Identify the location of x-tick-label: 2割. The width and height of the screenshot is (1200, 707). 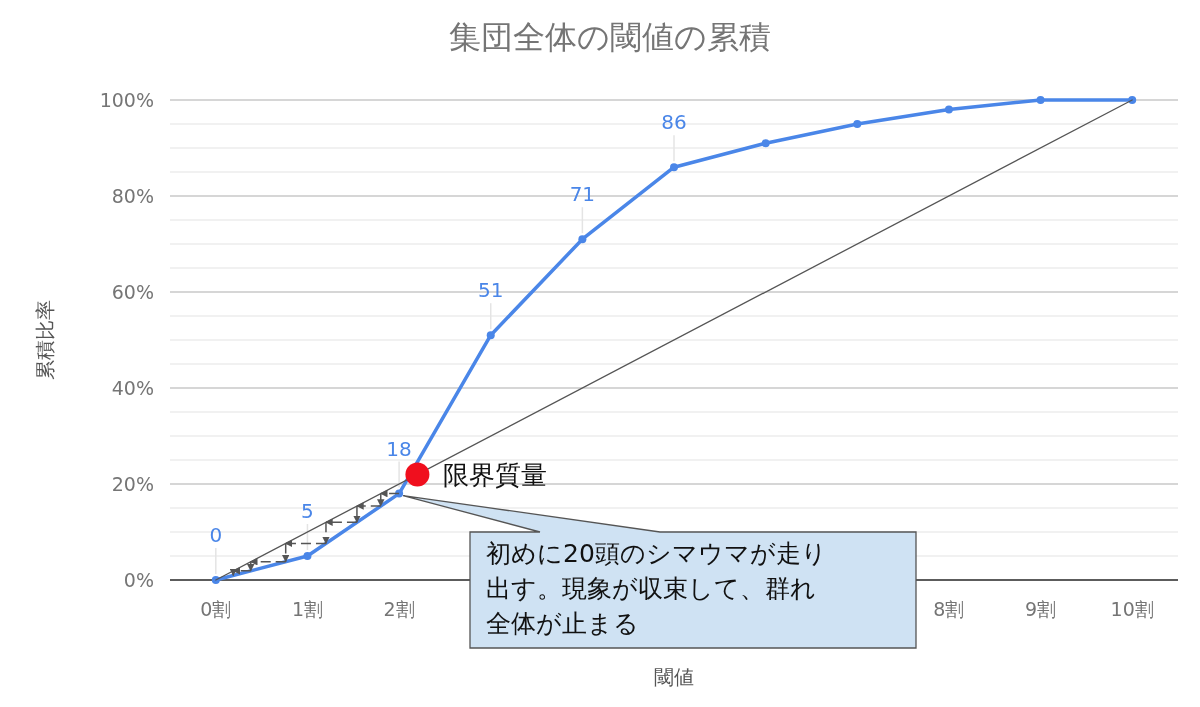
(399, 609).